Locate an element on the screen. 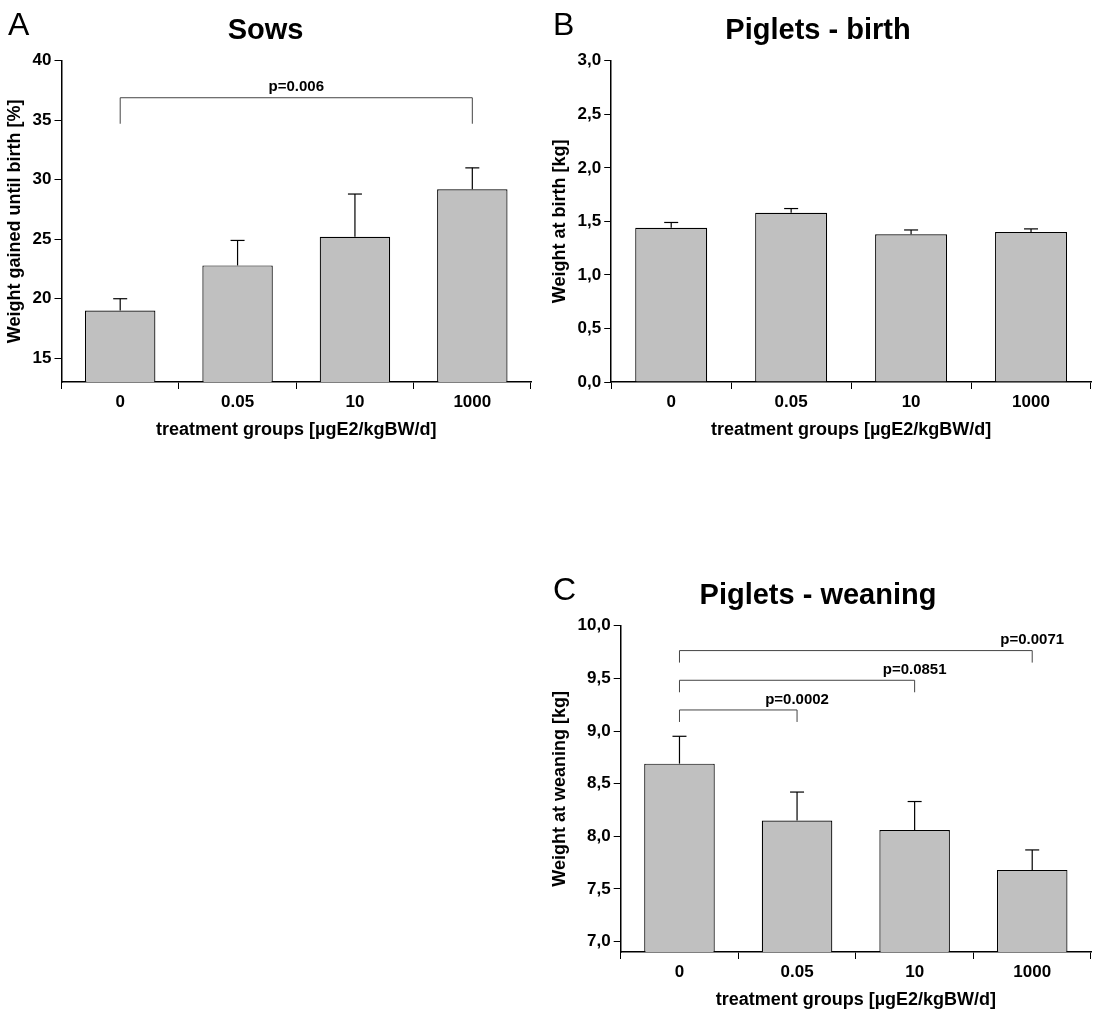 This screenshot has width=1102, height=1021. chart-title: Piglets - birth is located at coordinates (818, 29).